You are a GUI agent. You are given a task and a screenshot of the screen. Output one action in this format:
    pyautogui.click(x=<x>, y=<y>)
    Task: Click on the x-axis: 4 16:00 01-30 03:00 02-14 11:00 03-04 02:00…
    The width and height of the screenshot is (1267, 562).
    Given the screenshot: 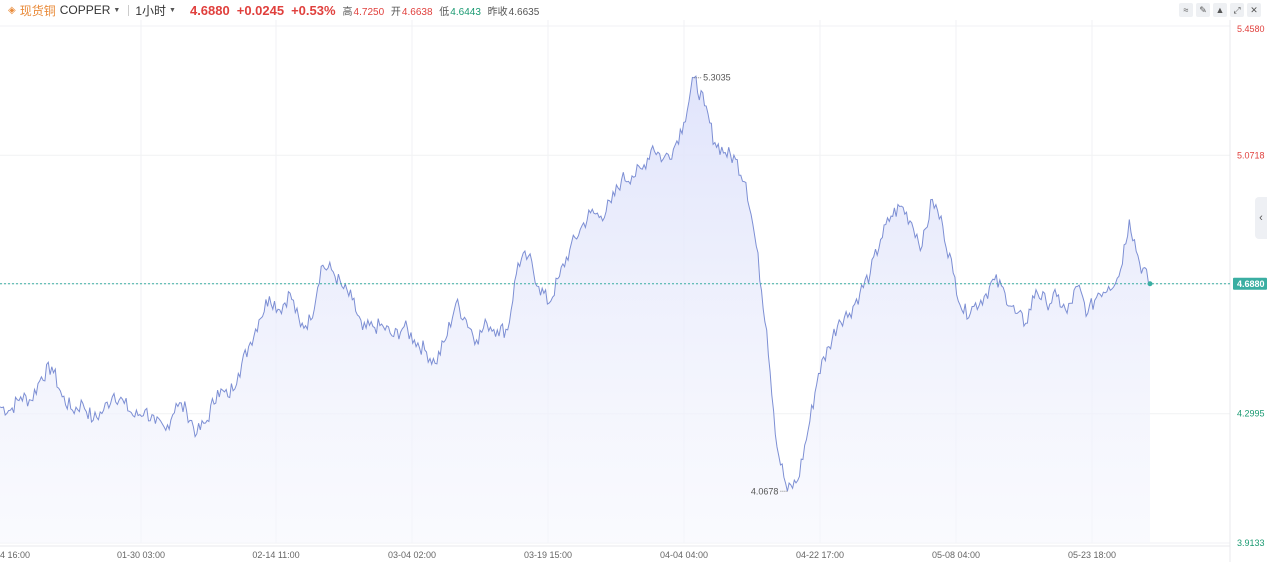 What is the action you would take?
    pyautogui.click(x=615, y=552)
    